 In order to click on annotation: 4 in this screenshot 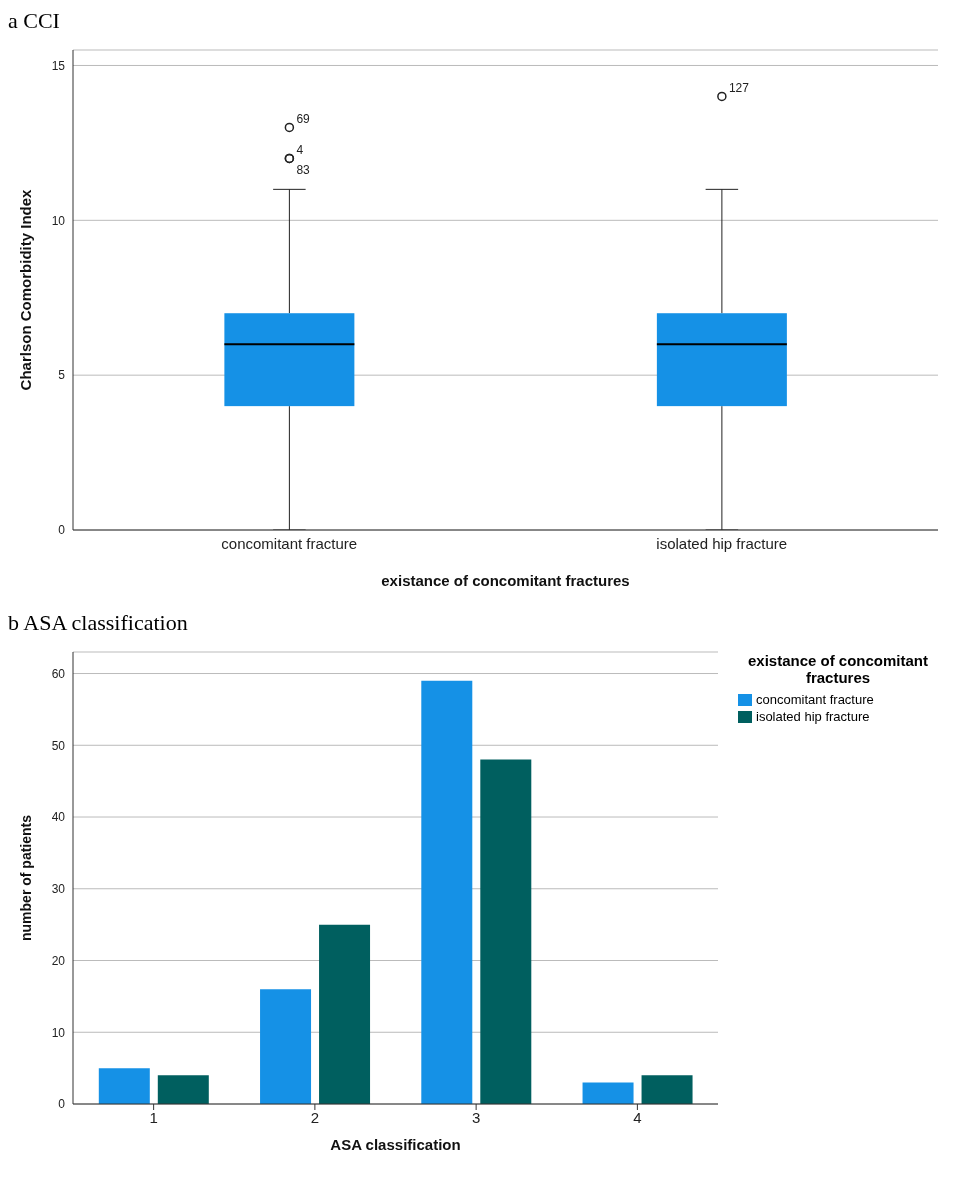, I will do `click(300, 150)`.